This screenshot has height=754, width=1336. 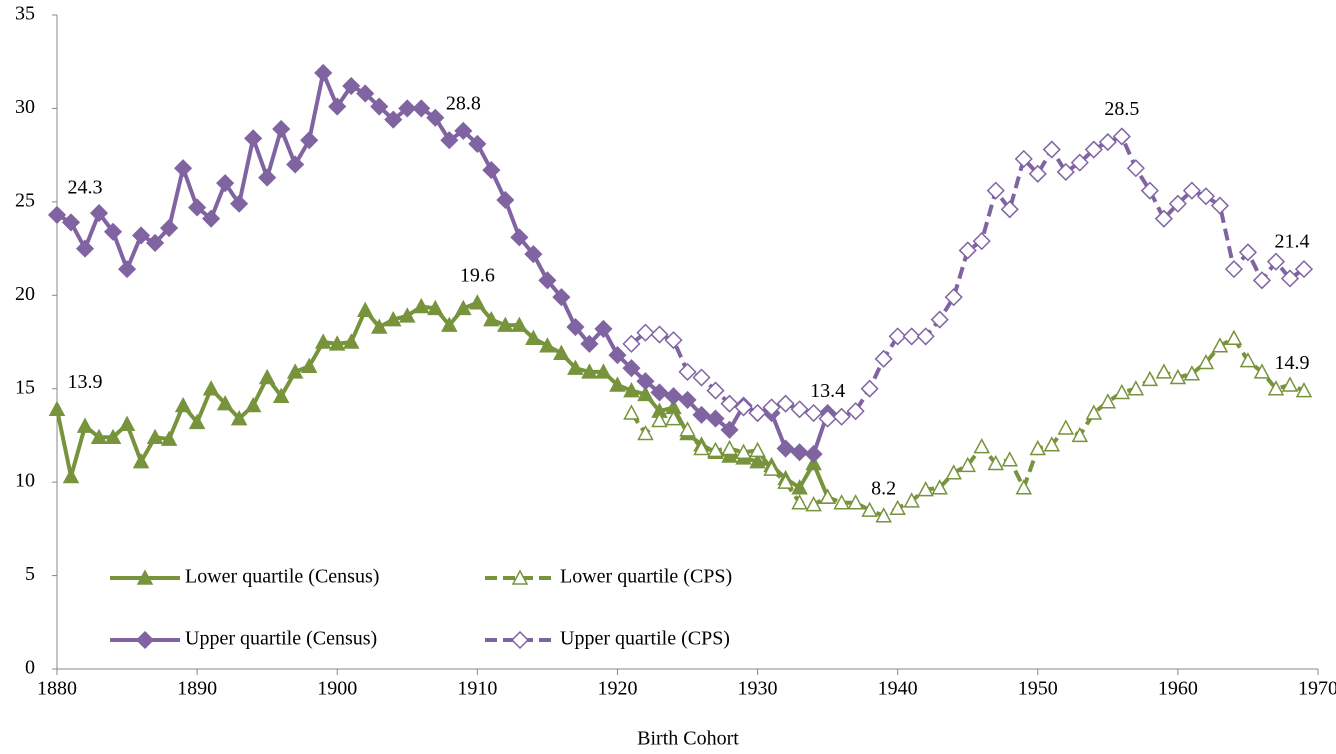 I want to click on legend-label: Upper quartile (Census), so click(x=281, y=639).